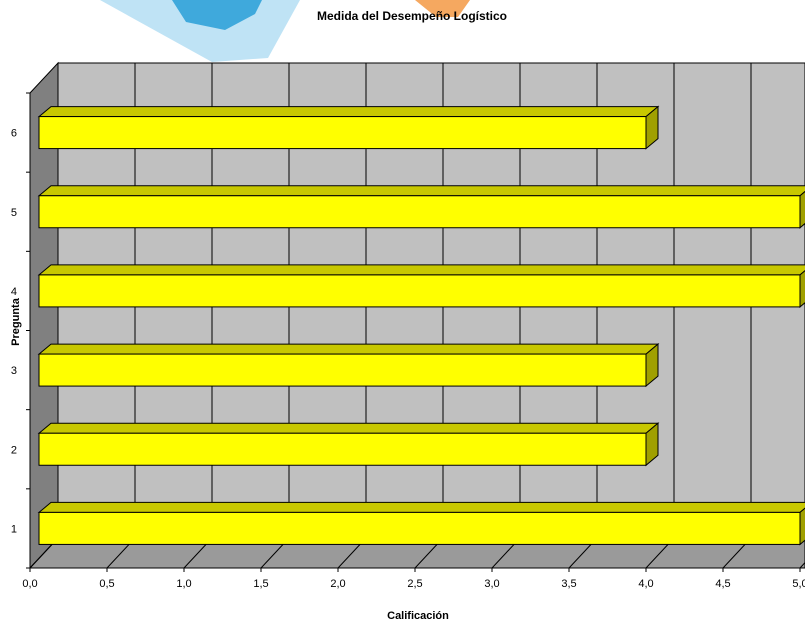 This screenshot has width=805, height=624. What do you see at coordinates (217, 15) in the screenshot?
I see `decoration-blue-shape` at bounding box center [217, 15].